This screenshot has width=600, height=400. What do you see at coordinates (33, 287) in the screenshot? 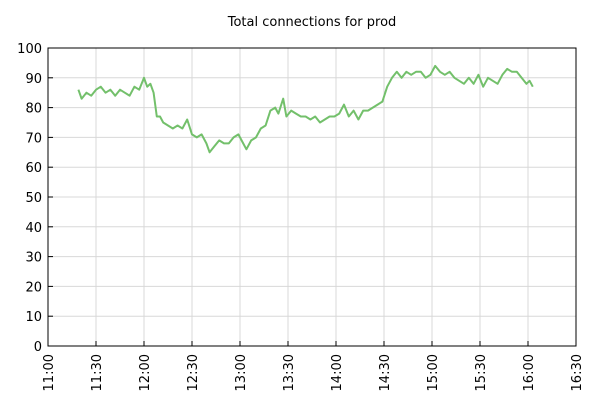
I see `y-tick-label: 20` at bounding box center [33, 287].